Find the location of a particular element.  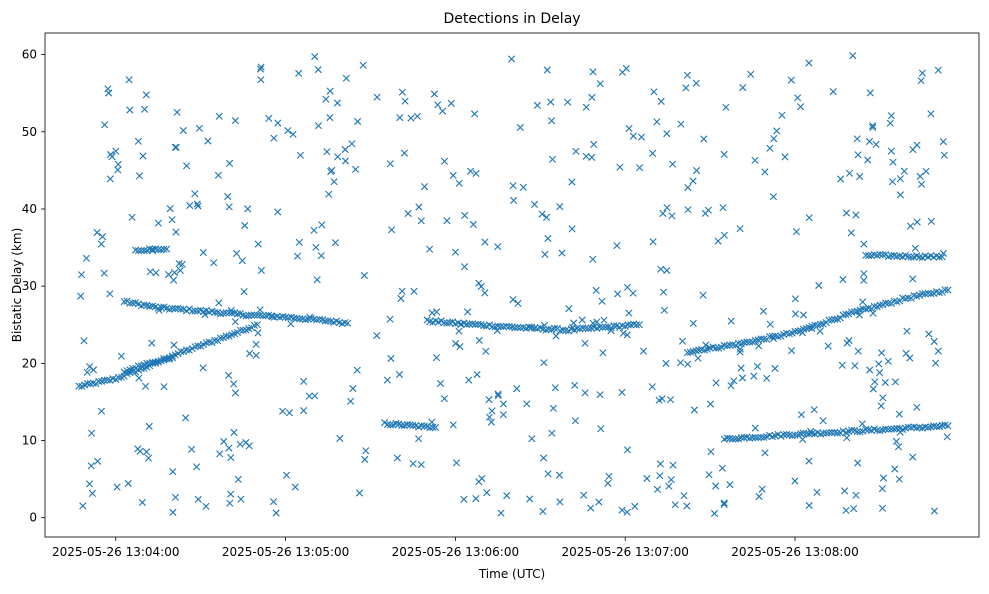

y-tick-label: 0 is located at coordinates (33, 518).